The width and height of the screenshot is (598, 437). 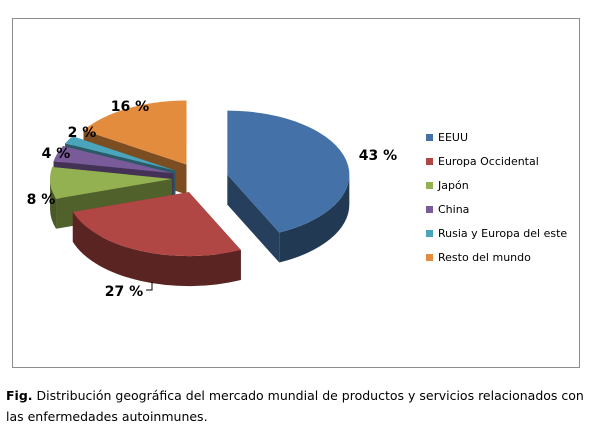 What do you see at coordinates (484, 257) in the screenshot?
I see `legend-label-resto-del-mundo: Resto del mundo` at bounding box center [484, 257].